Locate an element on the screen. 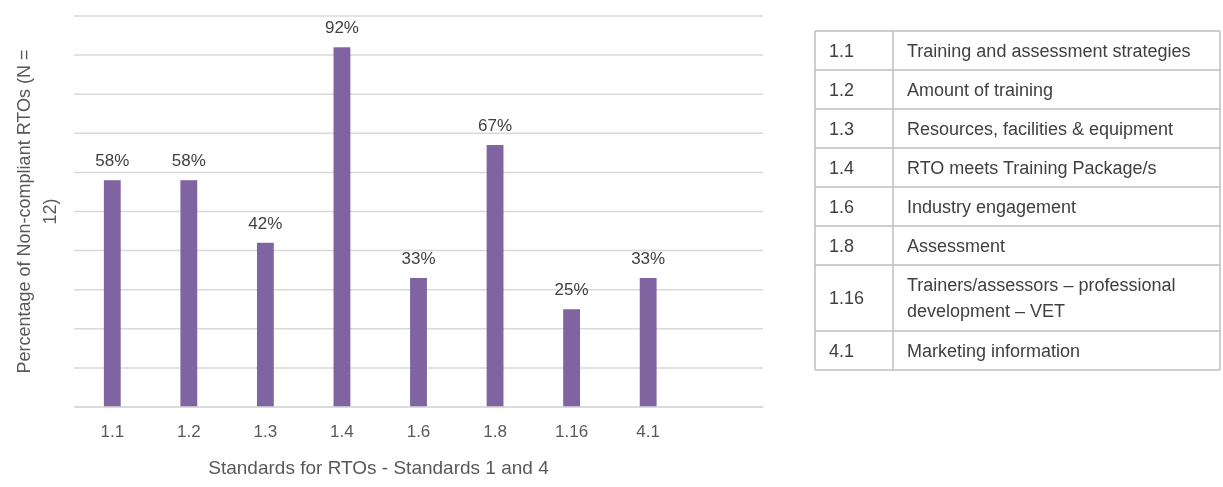 The width and height of the screenshot is (1223, 487). x-tick-label: 1.1 is located at coordinates (112, 431).